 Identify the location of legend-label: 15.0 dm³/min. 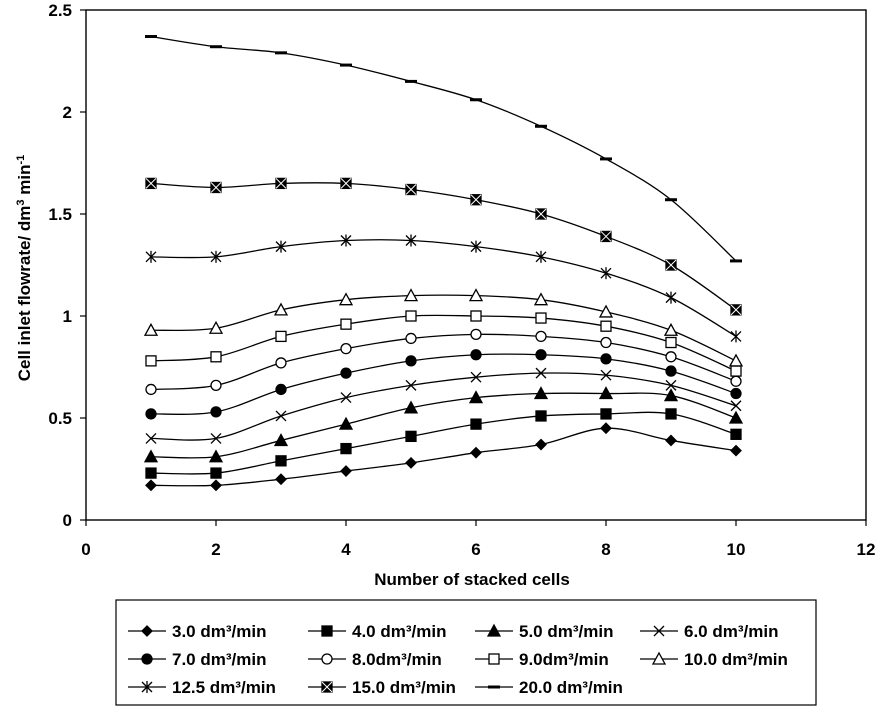
(404, 687).